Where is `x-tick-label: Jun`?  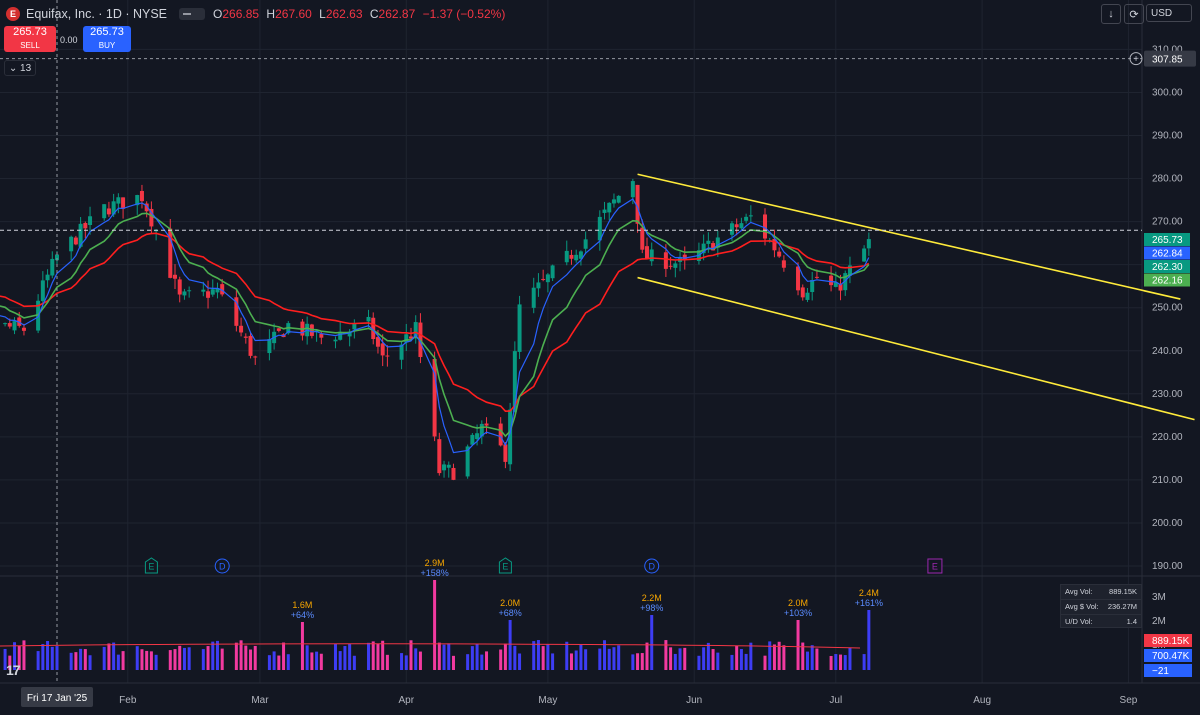
x-tick-label: Jun is located at coordinates (694, 700).